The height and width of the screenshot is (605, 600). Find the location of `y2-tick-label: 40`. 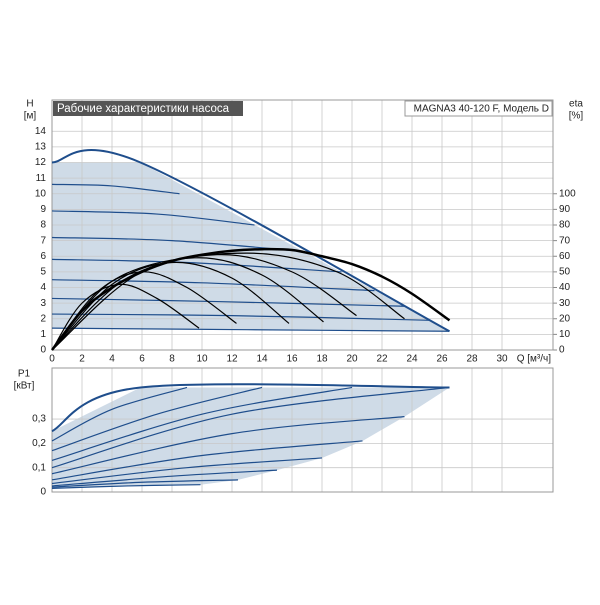

y2-tick-label: 40 is located at coordinates (565, 287).